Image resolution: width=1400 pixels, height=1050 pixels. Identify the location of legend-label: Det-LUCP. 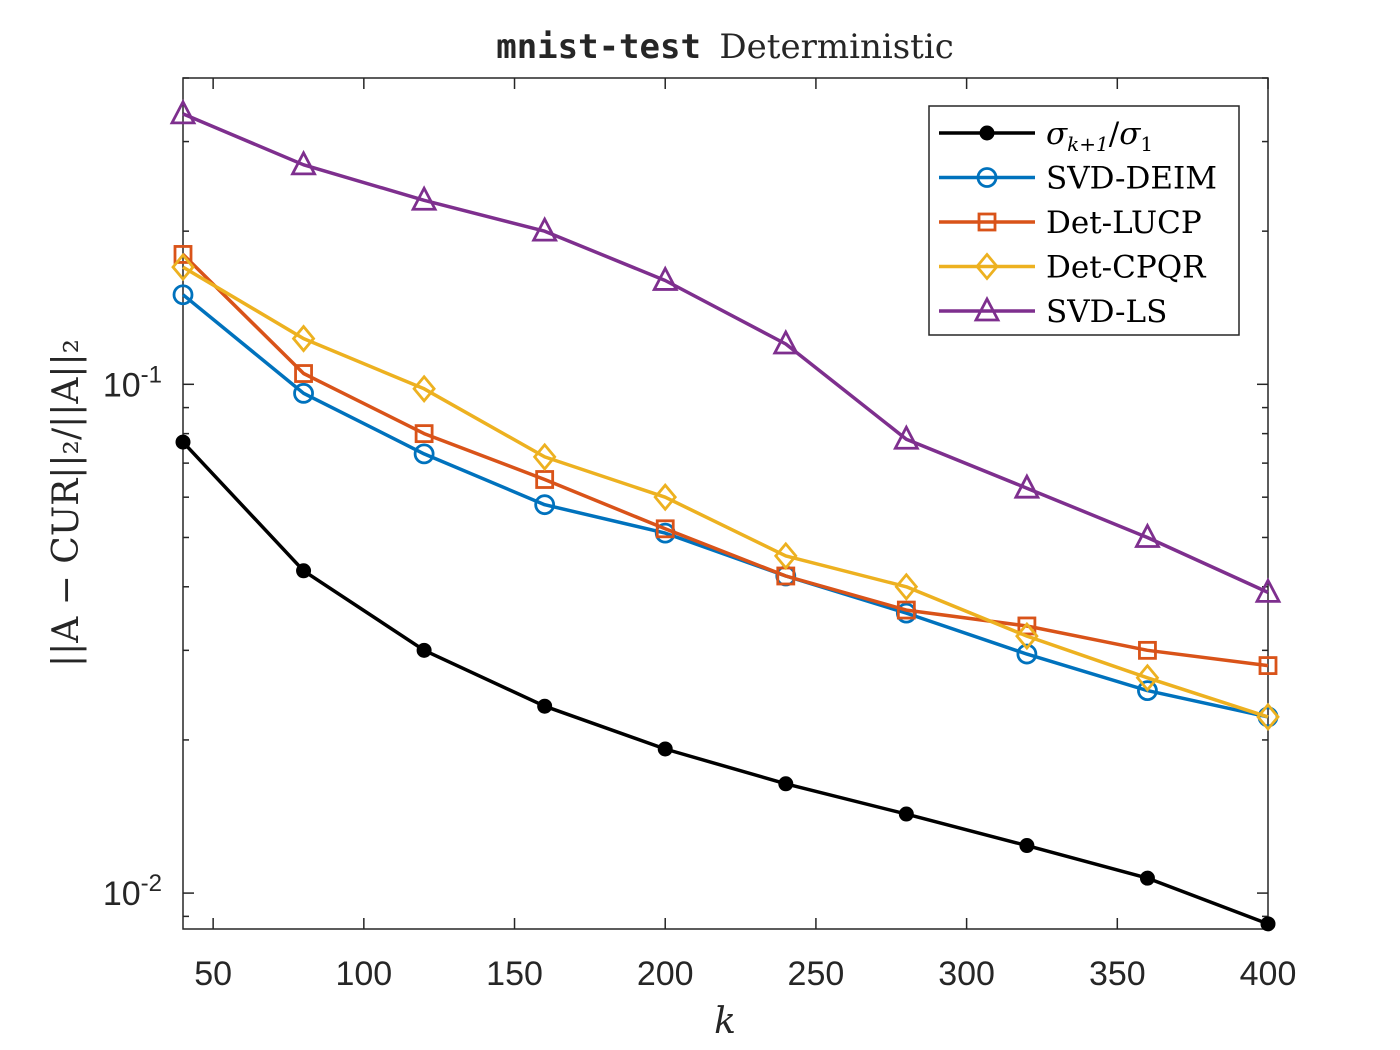
(1124, 223).